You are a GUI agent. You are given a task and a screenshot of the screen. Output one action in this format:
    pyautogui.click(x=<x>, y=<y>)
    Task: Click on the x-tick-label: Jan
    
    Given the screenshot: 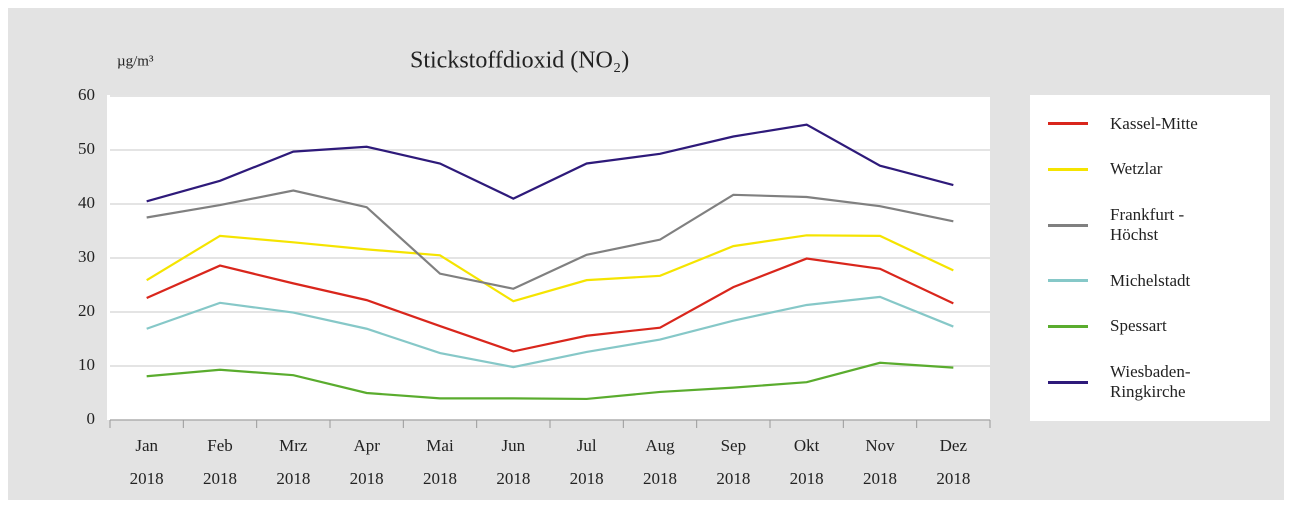 What is the action you would take?
    pyautogui.click(x=146, y=445)
    